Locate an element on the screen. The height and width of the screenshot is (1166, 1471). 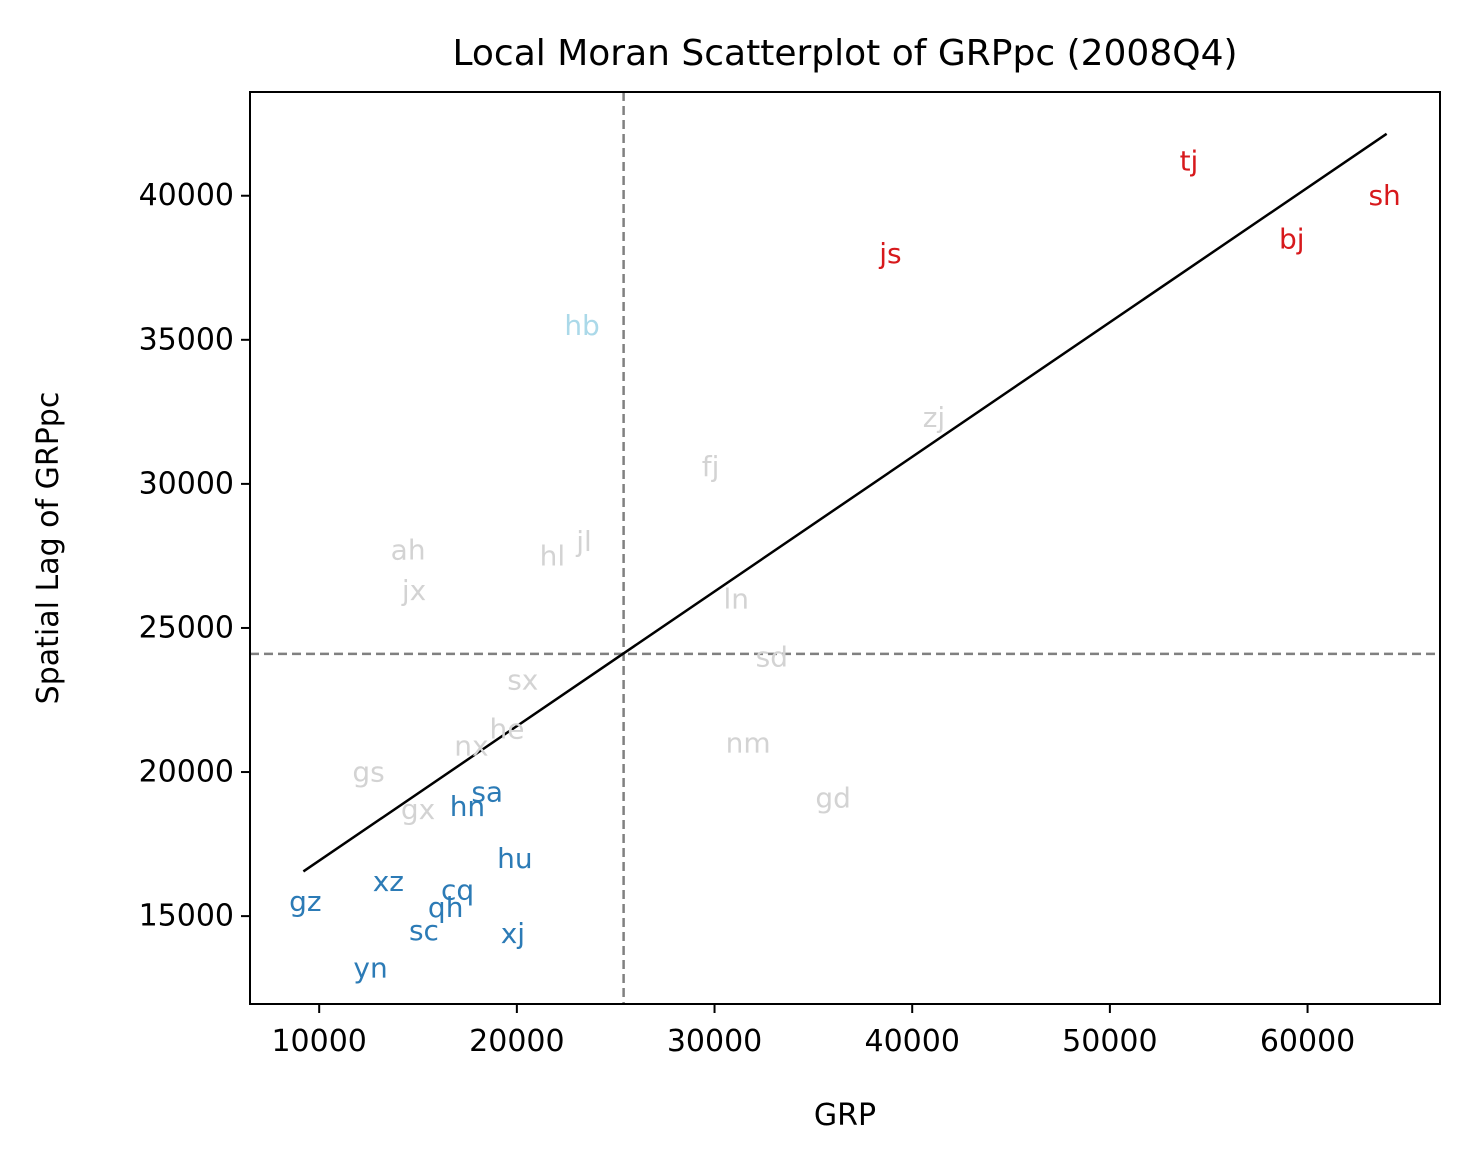
point-label-xj: xj is located at coordinates (513, 933).